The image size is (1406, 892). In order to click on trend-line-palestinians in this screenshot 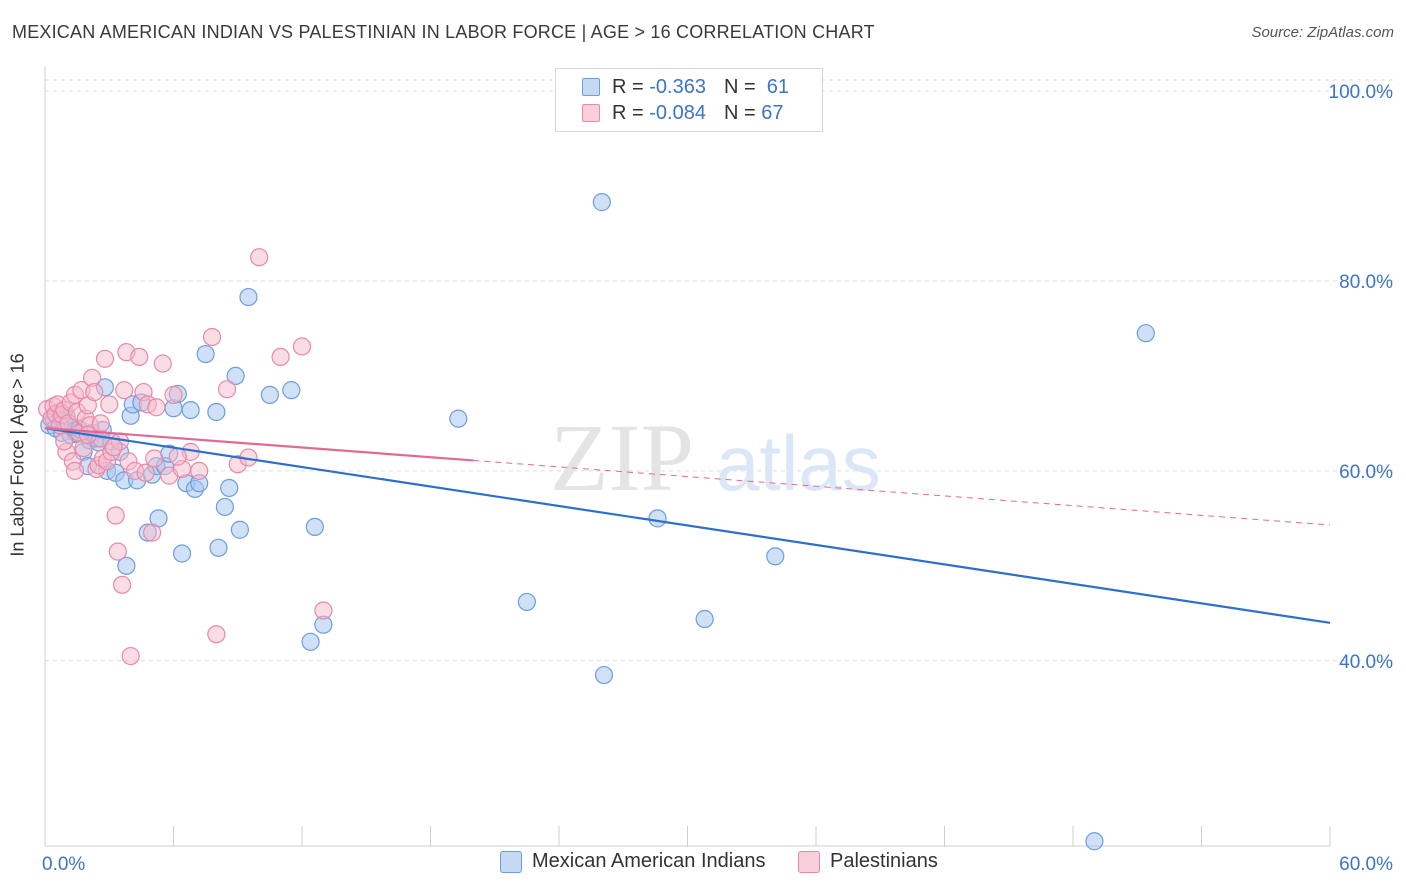, I will do `click(259, 444)`.